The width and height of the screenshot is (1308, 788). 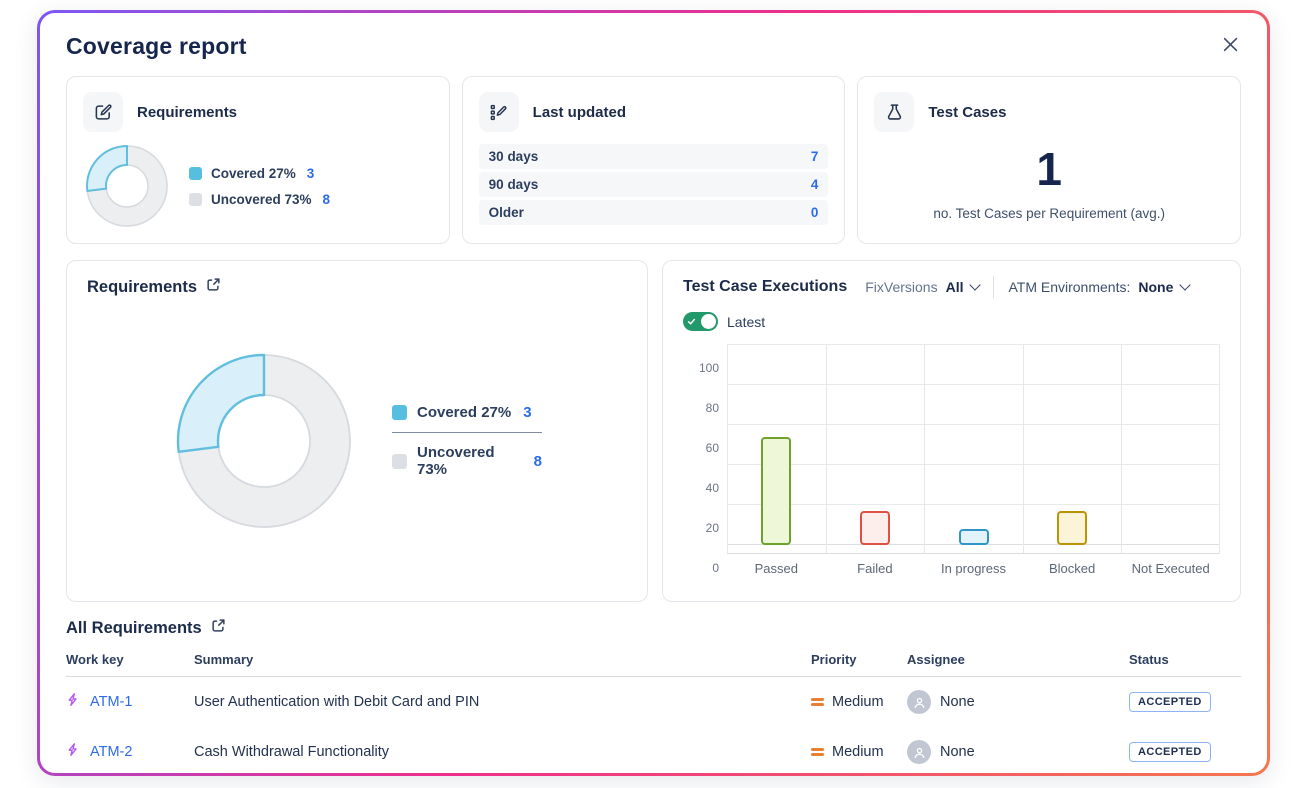 What do you see at coordinates (901, 287) in the screenshot?
I see `fixversions-label: FixVersions` at bounding box center [901, 287].